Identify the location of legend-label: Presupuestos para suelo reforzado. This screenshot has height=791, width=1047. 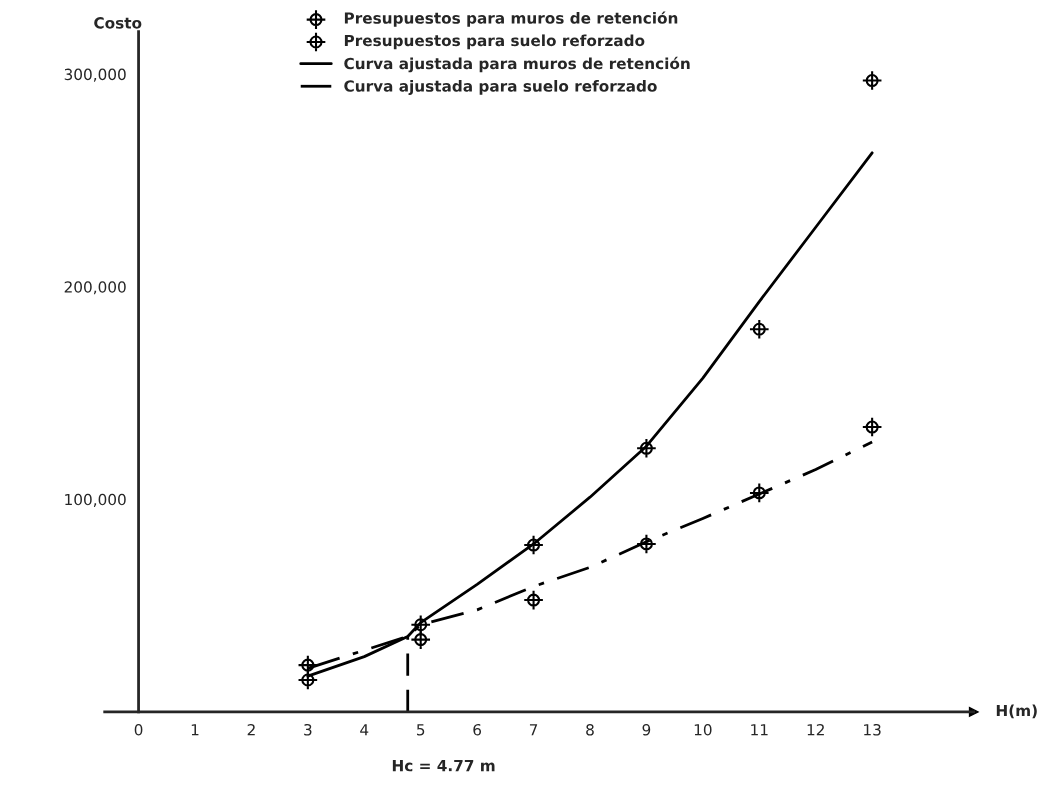
(494, 42).